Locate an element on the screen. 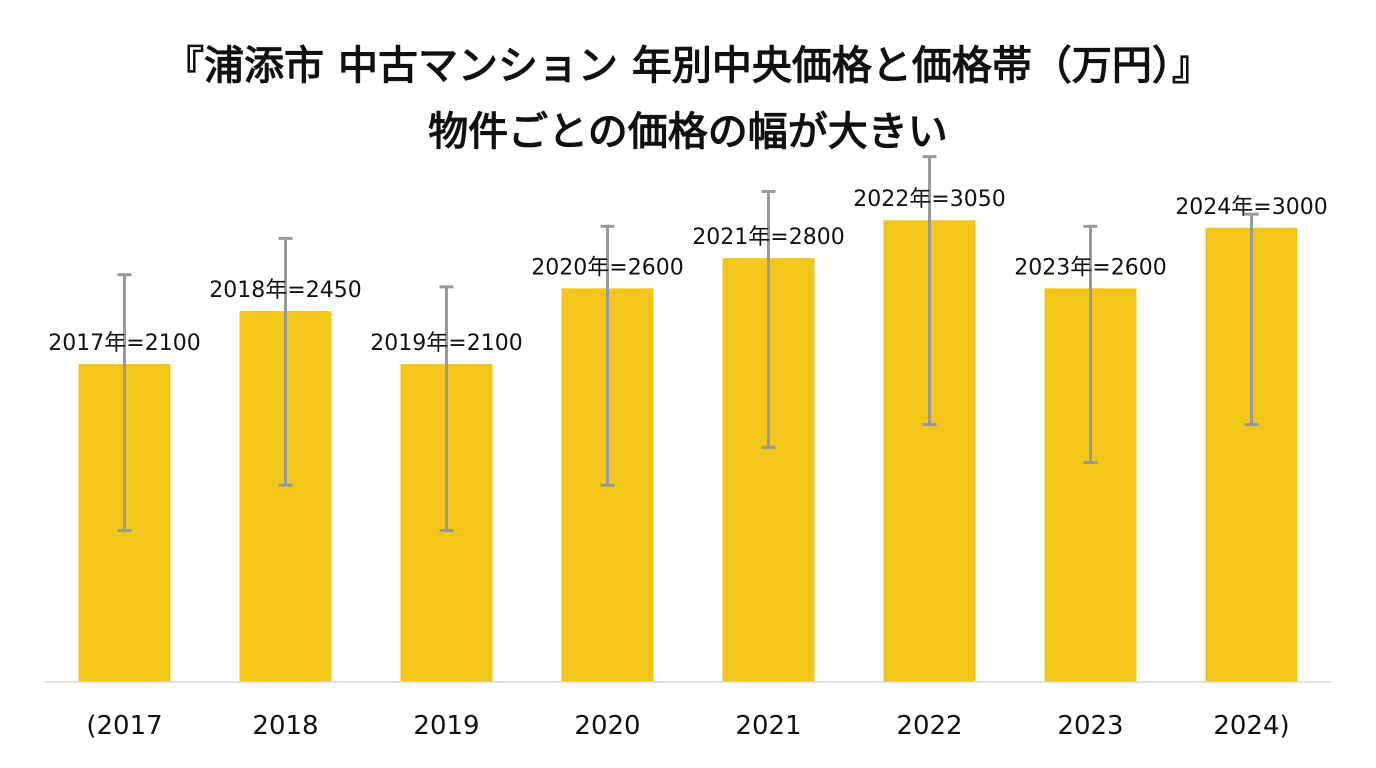 The image size is (1376, 768). chart-title: 『浦添市 中古マンション 年別中央価格と価格帯（万円）』 is located at coordinates (688, 66).